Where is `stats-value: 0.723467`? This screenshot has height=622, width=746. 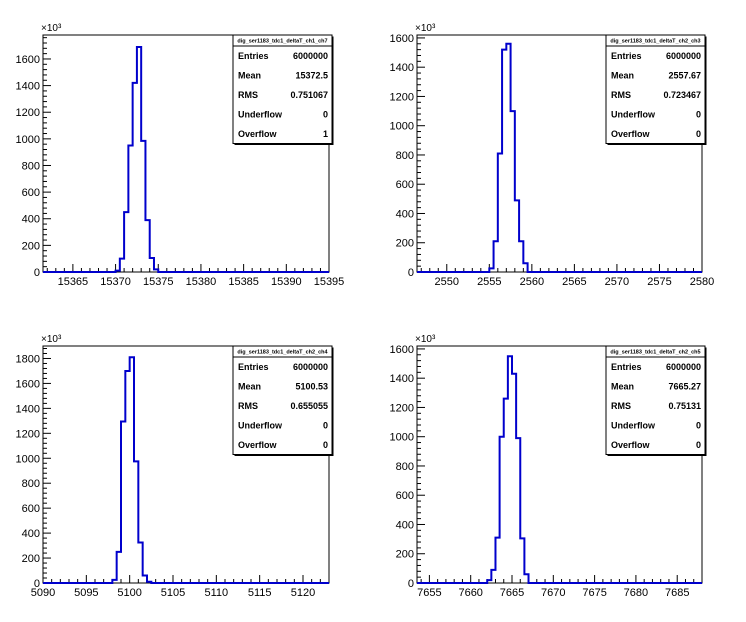
stats-value: 0.723467 is located at coordinates (682, 95).